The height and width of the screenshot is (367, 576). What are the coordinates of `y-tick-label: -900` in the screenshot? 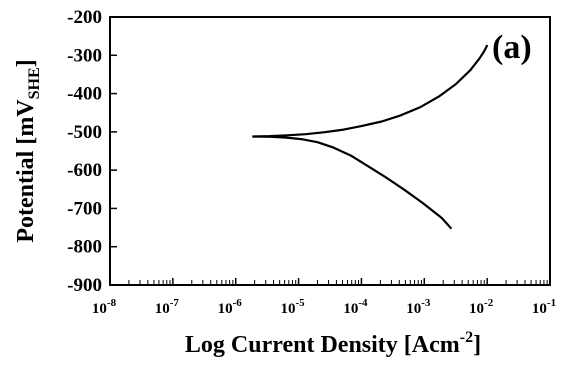 It's located at (84, 285).